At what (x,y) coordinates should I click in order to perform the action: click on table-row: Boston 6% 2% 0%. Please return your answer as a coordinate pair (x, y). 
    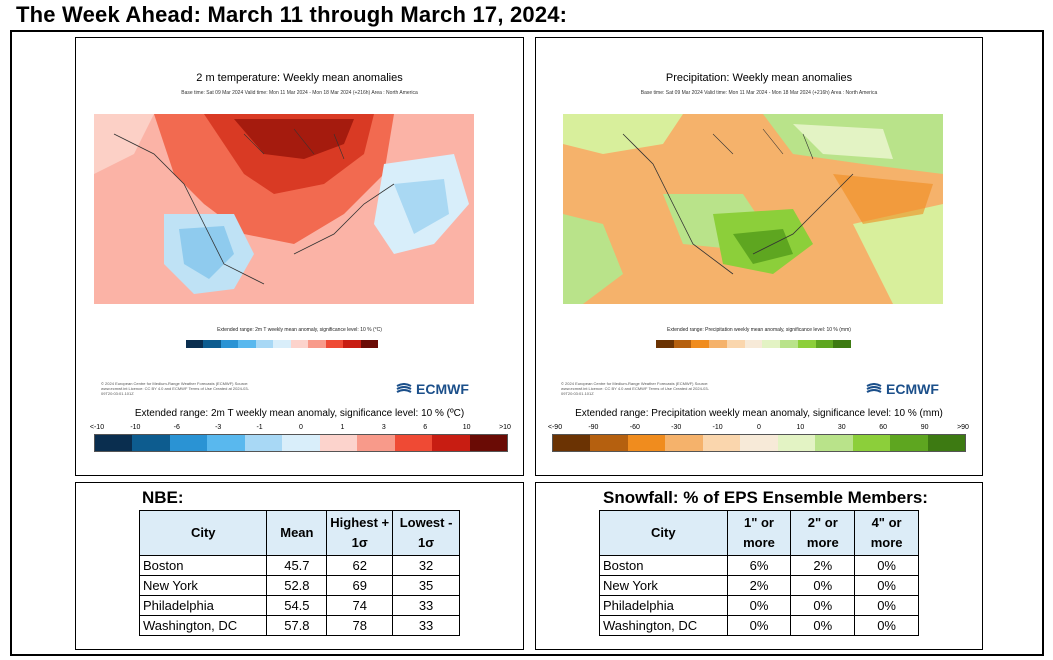
    Looking at the image, I should click on (759, 565).